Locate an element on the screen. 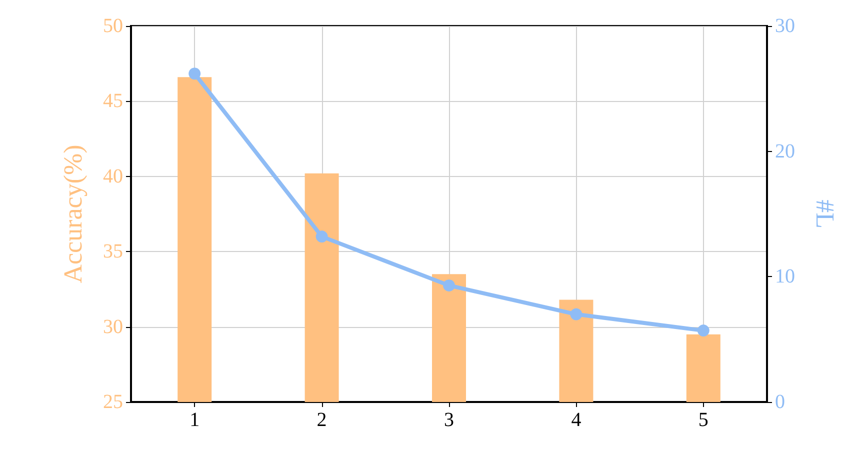 The height and width of the screenshot is (456, 854). y2-axis-title: #L is located at coordinates (825, 214).